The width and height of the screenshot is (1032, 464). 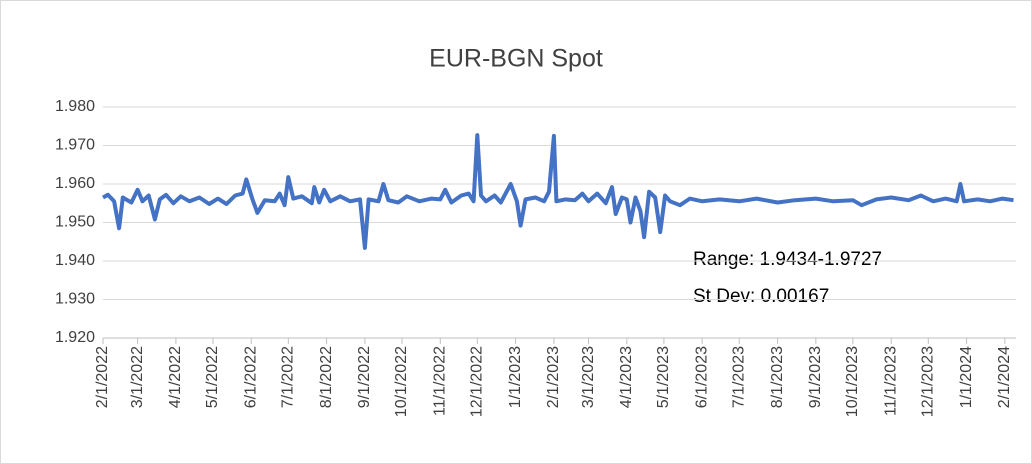 I want to click on x-tick-label: 8/1/2022, so click(x=326, y=377).